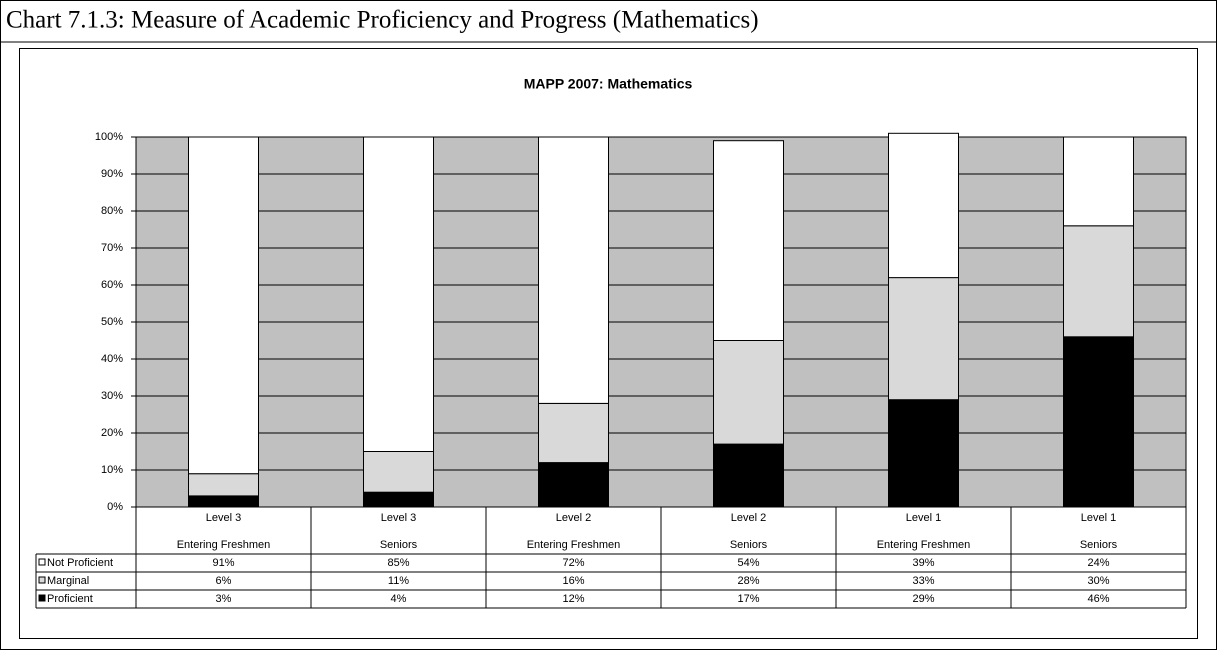 This screenshot has height=650, width=1217. I want to click on table-value: 12%, so click(573, 599).